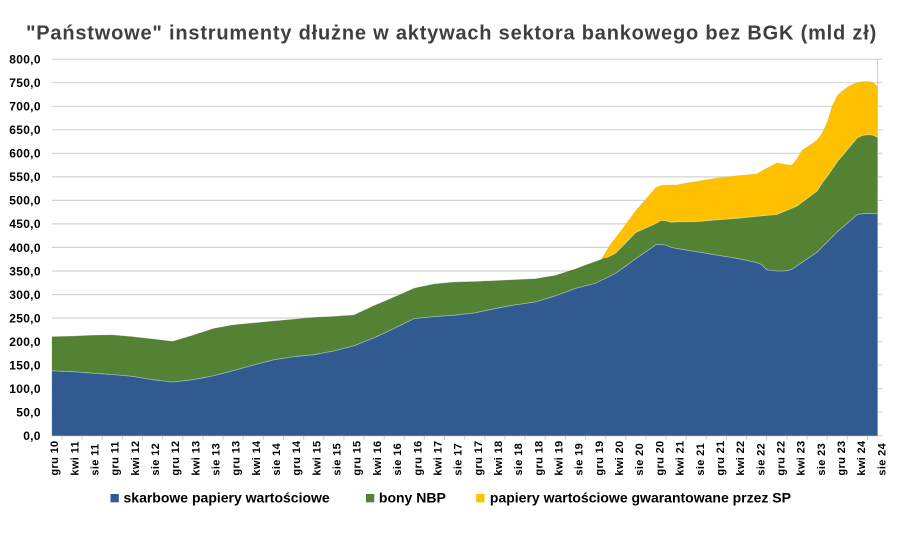 This screenshot has height=538, width=904. I want to click on svg-text: 700,0, so click(25, 107).